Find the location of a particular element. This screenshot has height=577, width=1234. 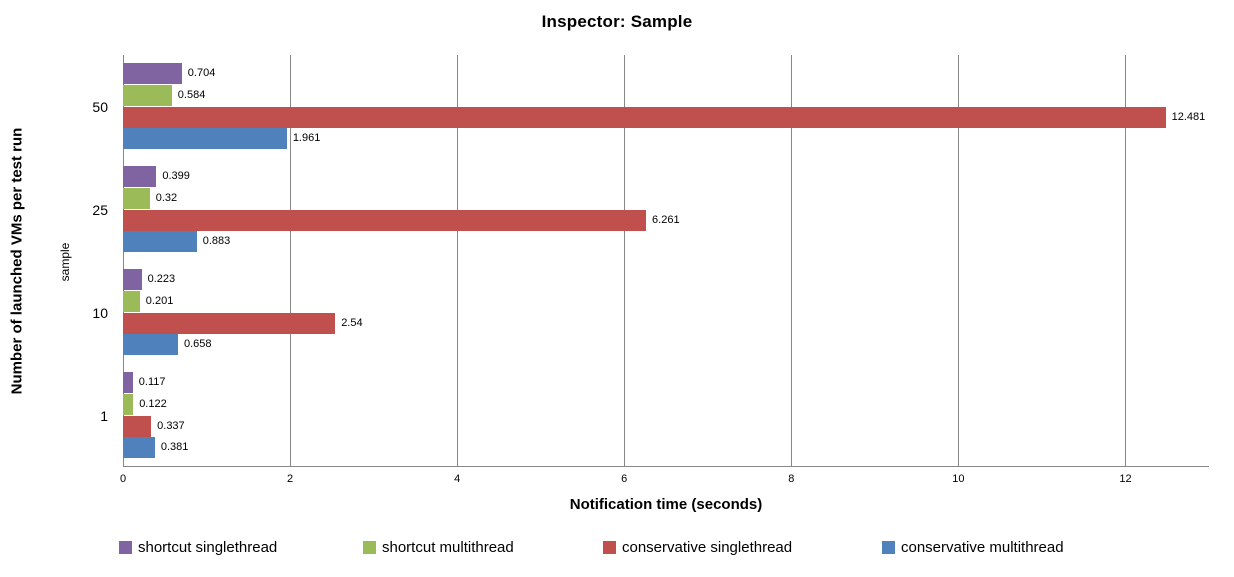

bar-value-label: 1.961 is located at coordinates (306, 138).